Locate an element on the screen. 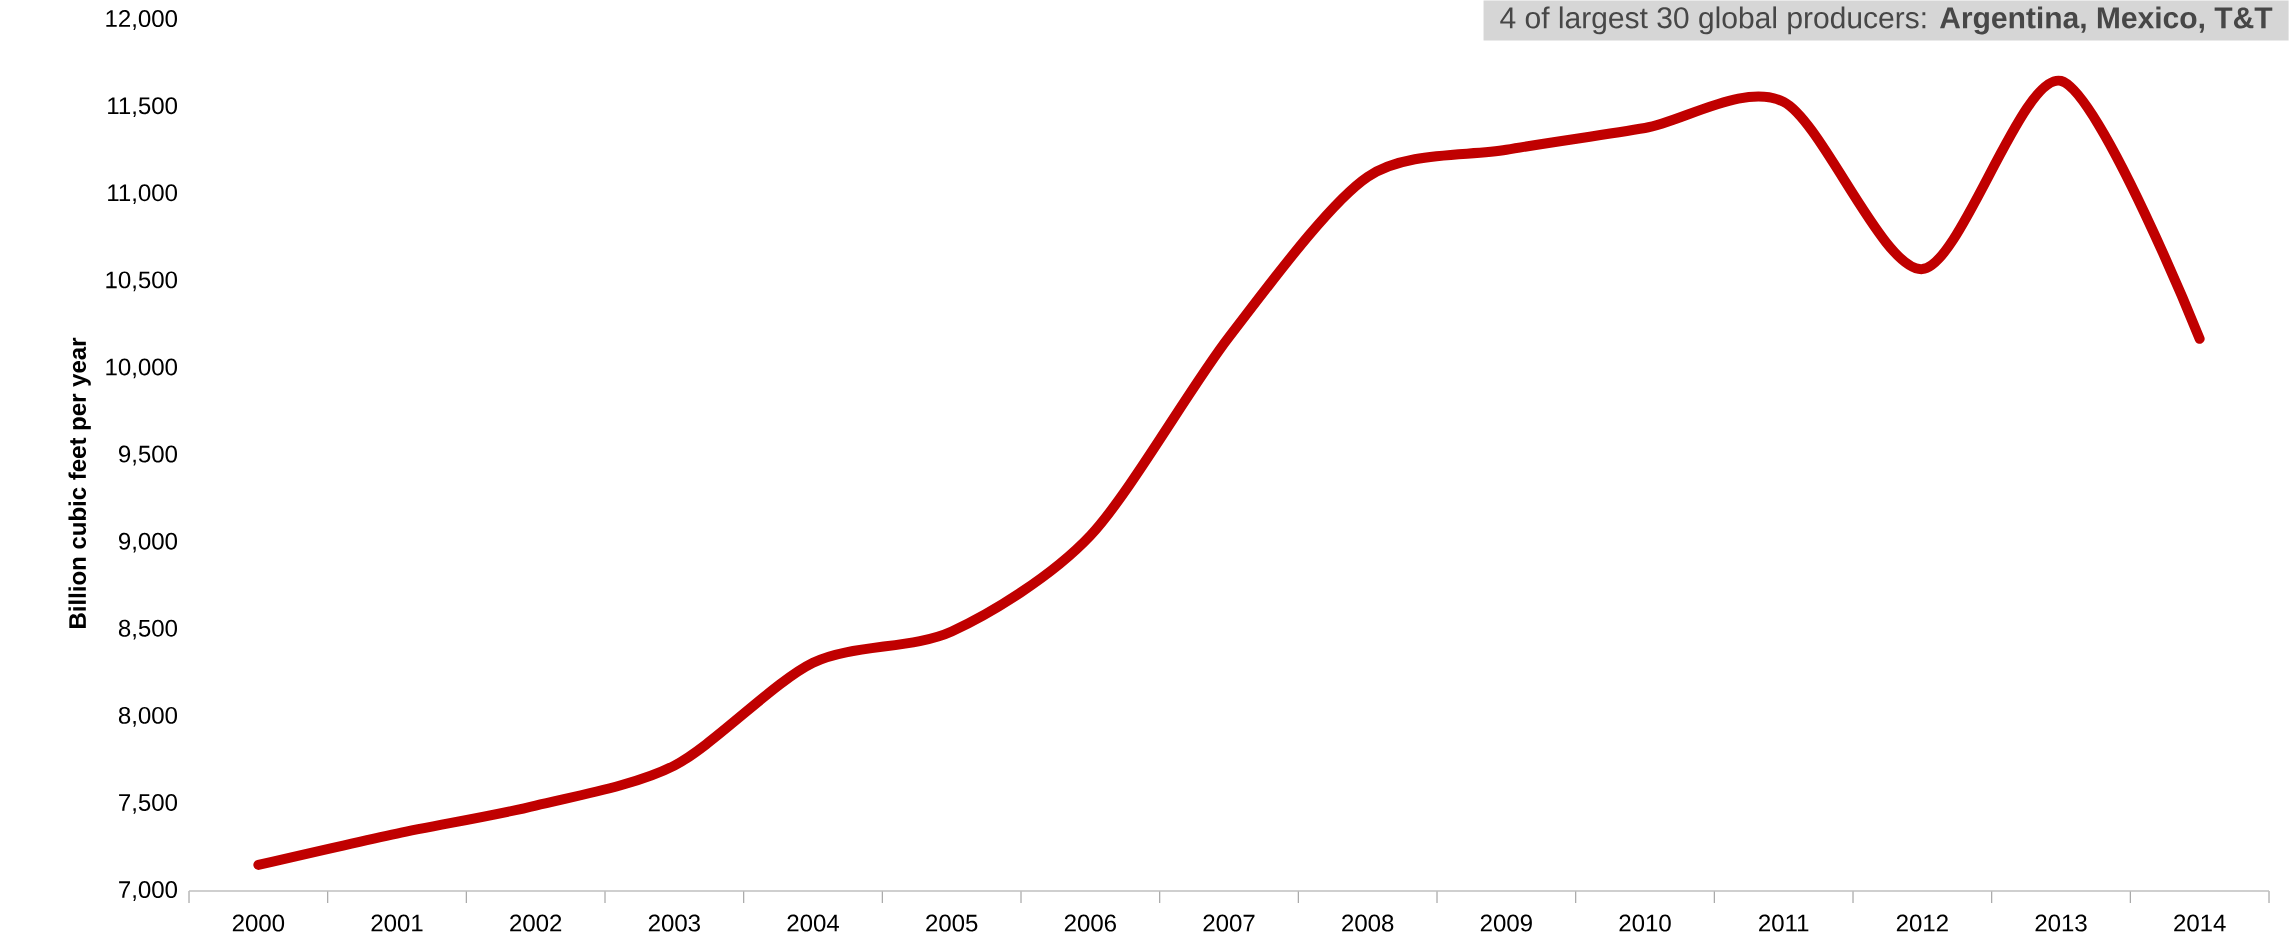 Image resolution: width=2289 pixels, height=938 pixels. y-tick-label: 8,000 is located at coordinates (148, 716).